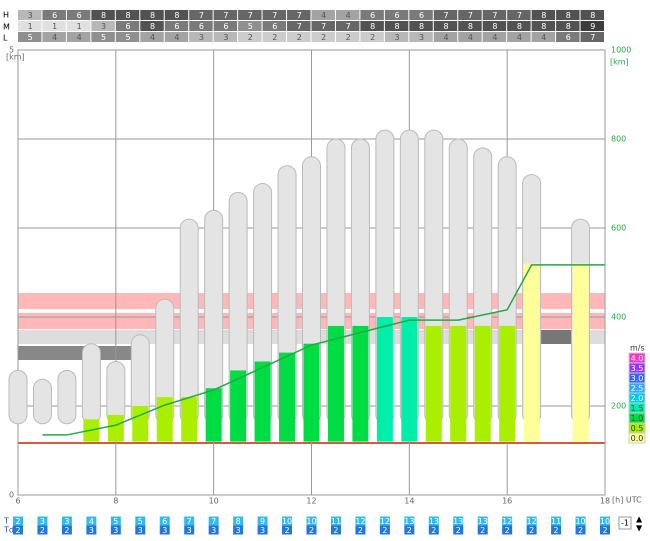 The height and width of the screenshot is (541, 650). Describe the element at coordinates (15, 57) in the screenshot. I see `left-unit: [km]` at that location.